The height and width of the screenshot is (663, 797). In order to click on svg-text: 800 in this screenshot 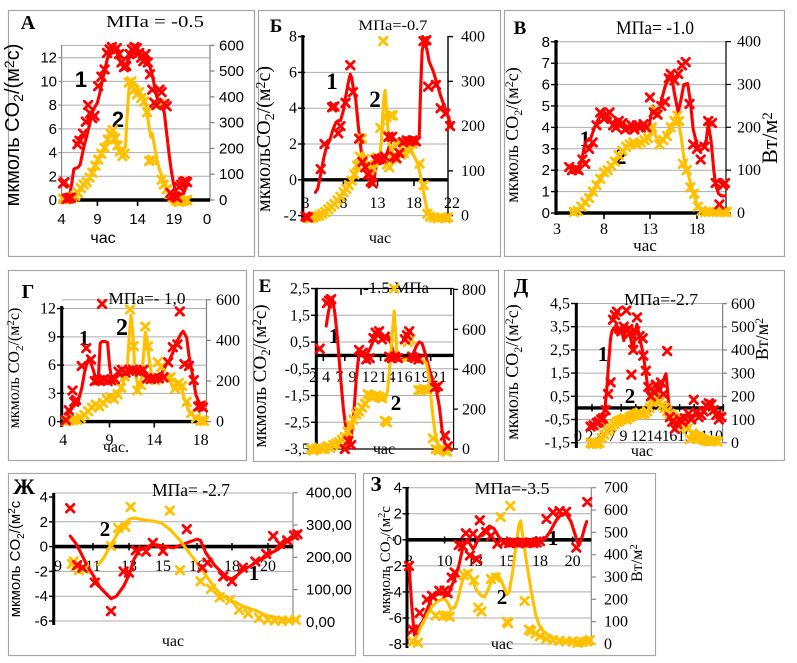, I will do `click(474, 290)`.